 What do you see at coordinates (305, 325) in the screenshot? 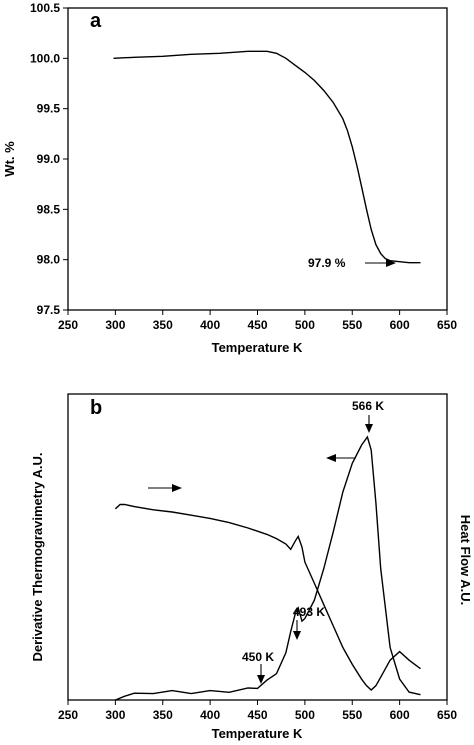
I see `x-tick-label-a: 500` at bounding box center [305, 325].